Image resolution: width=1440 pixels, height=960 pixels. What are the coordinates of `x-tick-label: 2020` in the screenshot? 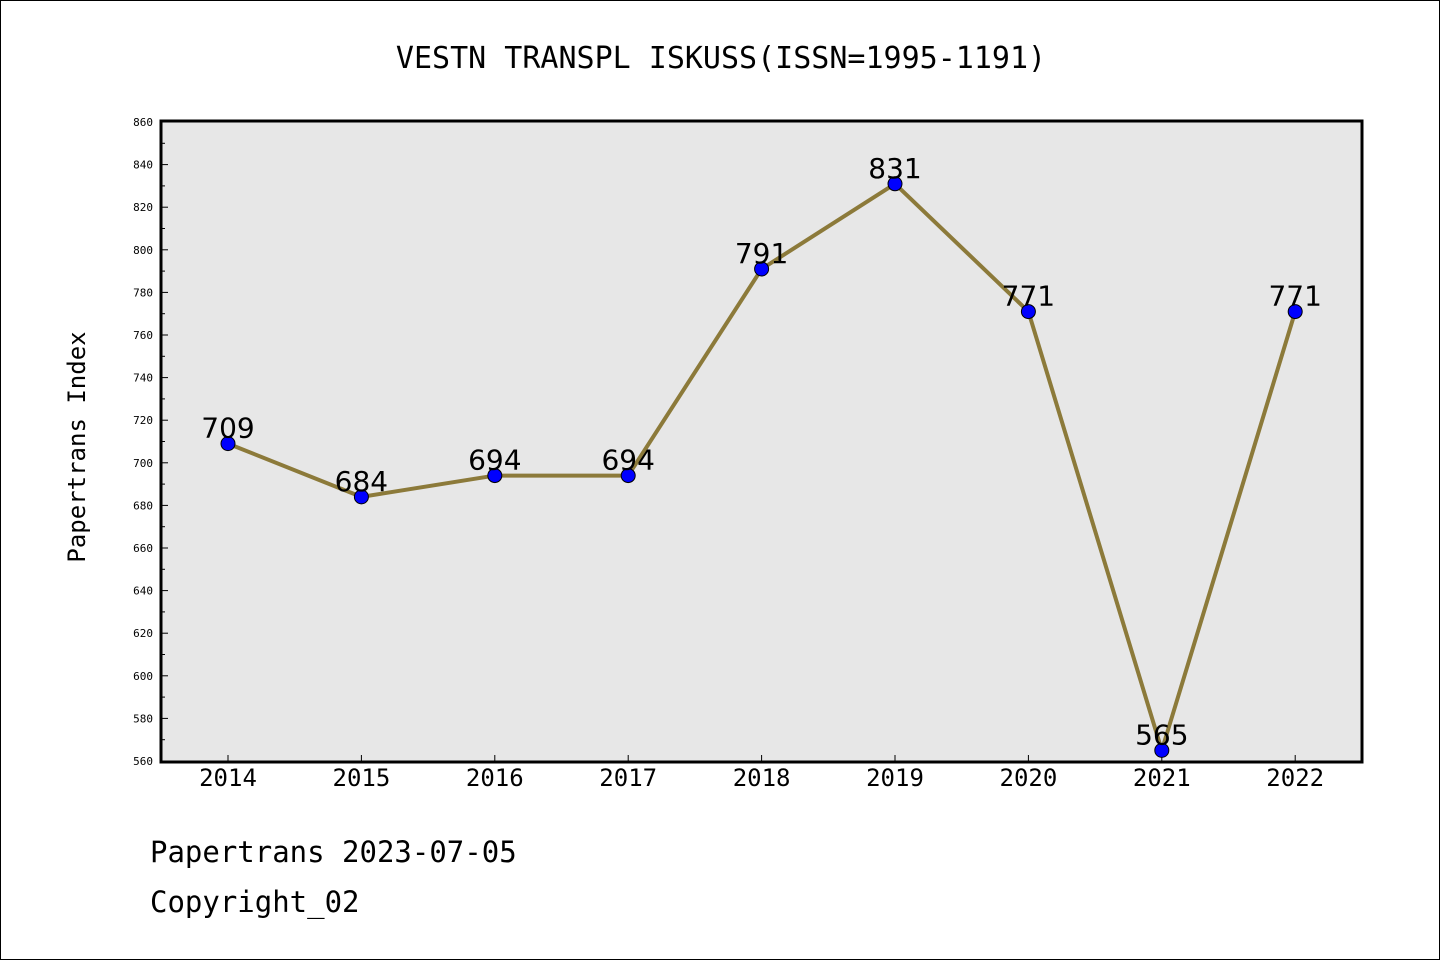 It's located at (1029, 778).